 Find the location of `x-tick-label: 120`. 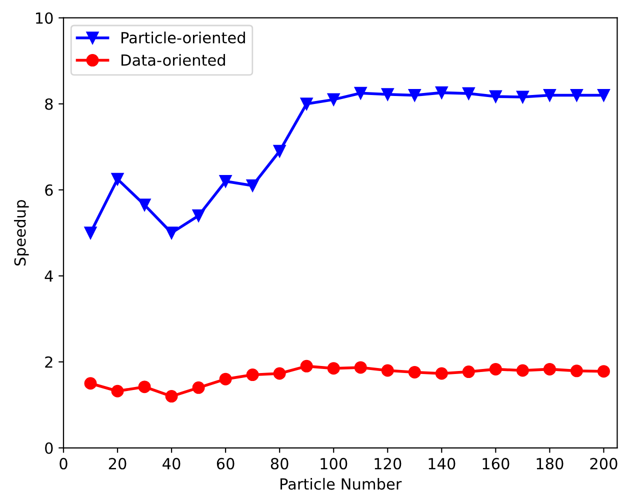

x-tick-label: 120 is located at coordinates (388, 464).